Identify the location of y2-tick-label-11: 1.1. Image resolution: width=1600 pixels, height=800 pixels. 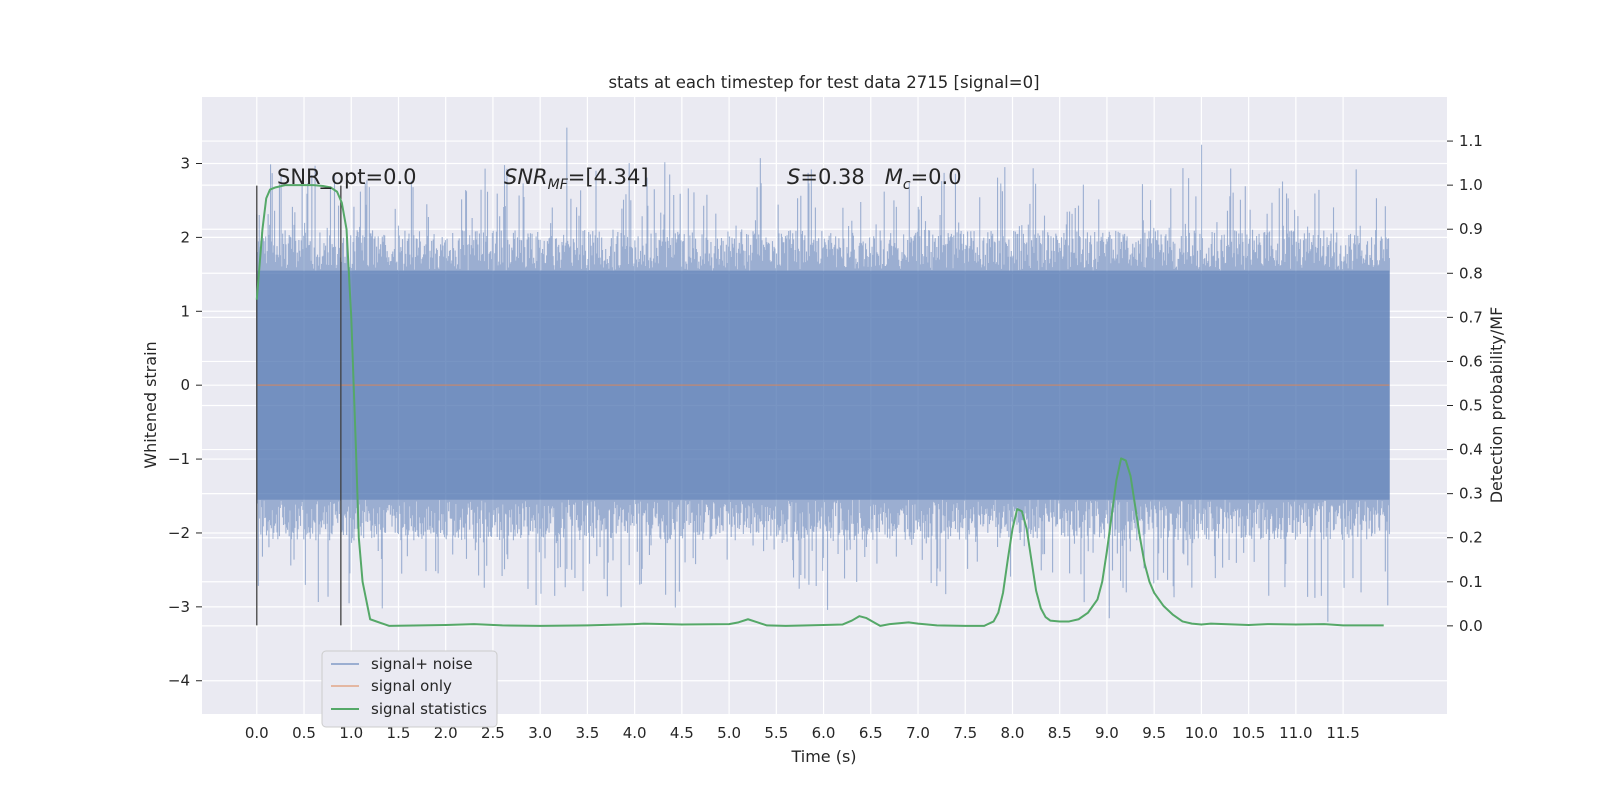
(1471, 141).